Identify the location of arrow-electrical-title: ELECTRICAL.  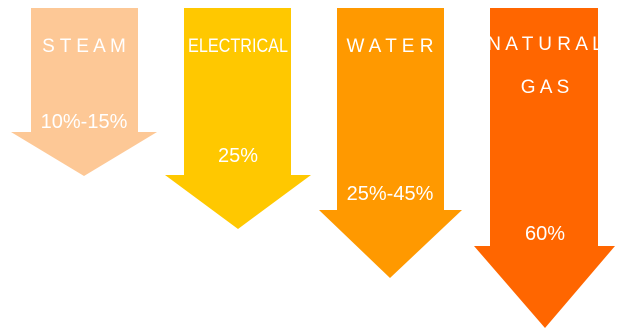
(238, 46).